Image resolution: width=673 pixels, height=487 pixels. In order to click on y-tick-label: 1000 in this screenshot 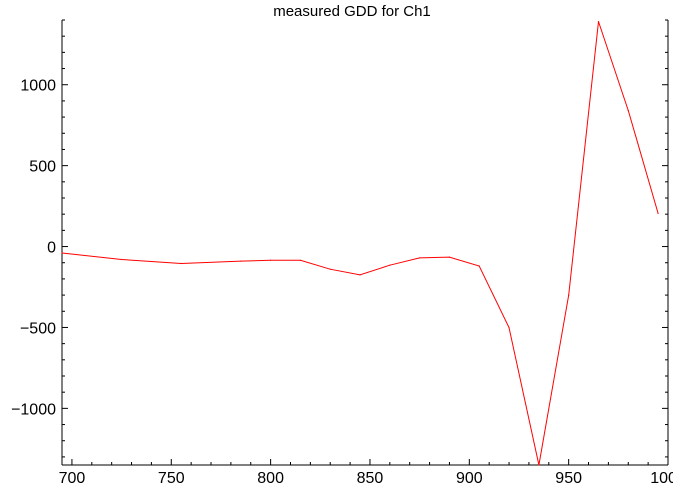, I will do `click(38, 86)`.